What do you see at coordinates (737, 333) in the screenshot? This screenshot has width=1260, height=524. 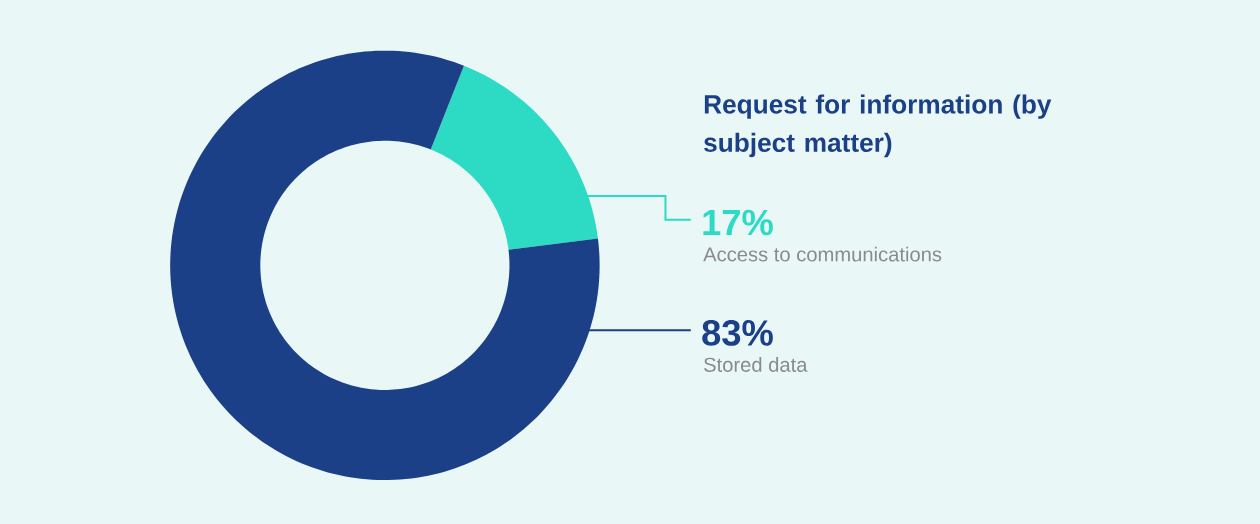 I see `data-label: 83%` at bounding box center [737, 333].